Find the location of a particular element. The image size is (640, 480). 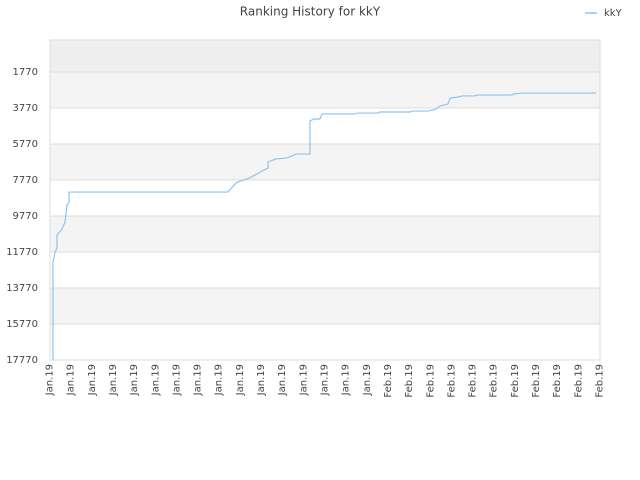

chart-title: Ranking History for kkY is located at coordinates (310, 12).